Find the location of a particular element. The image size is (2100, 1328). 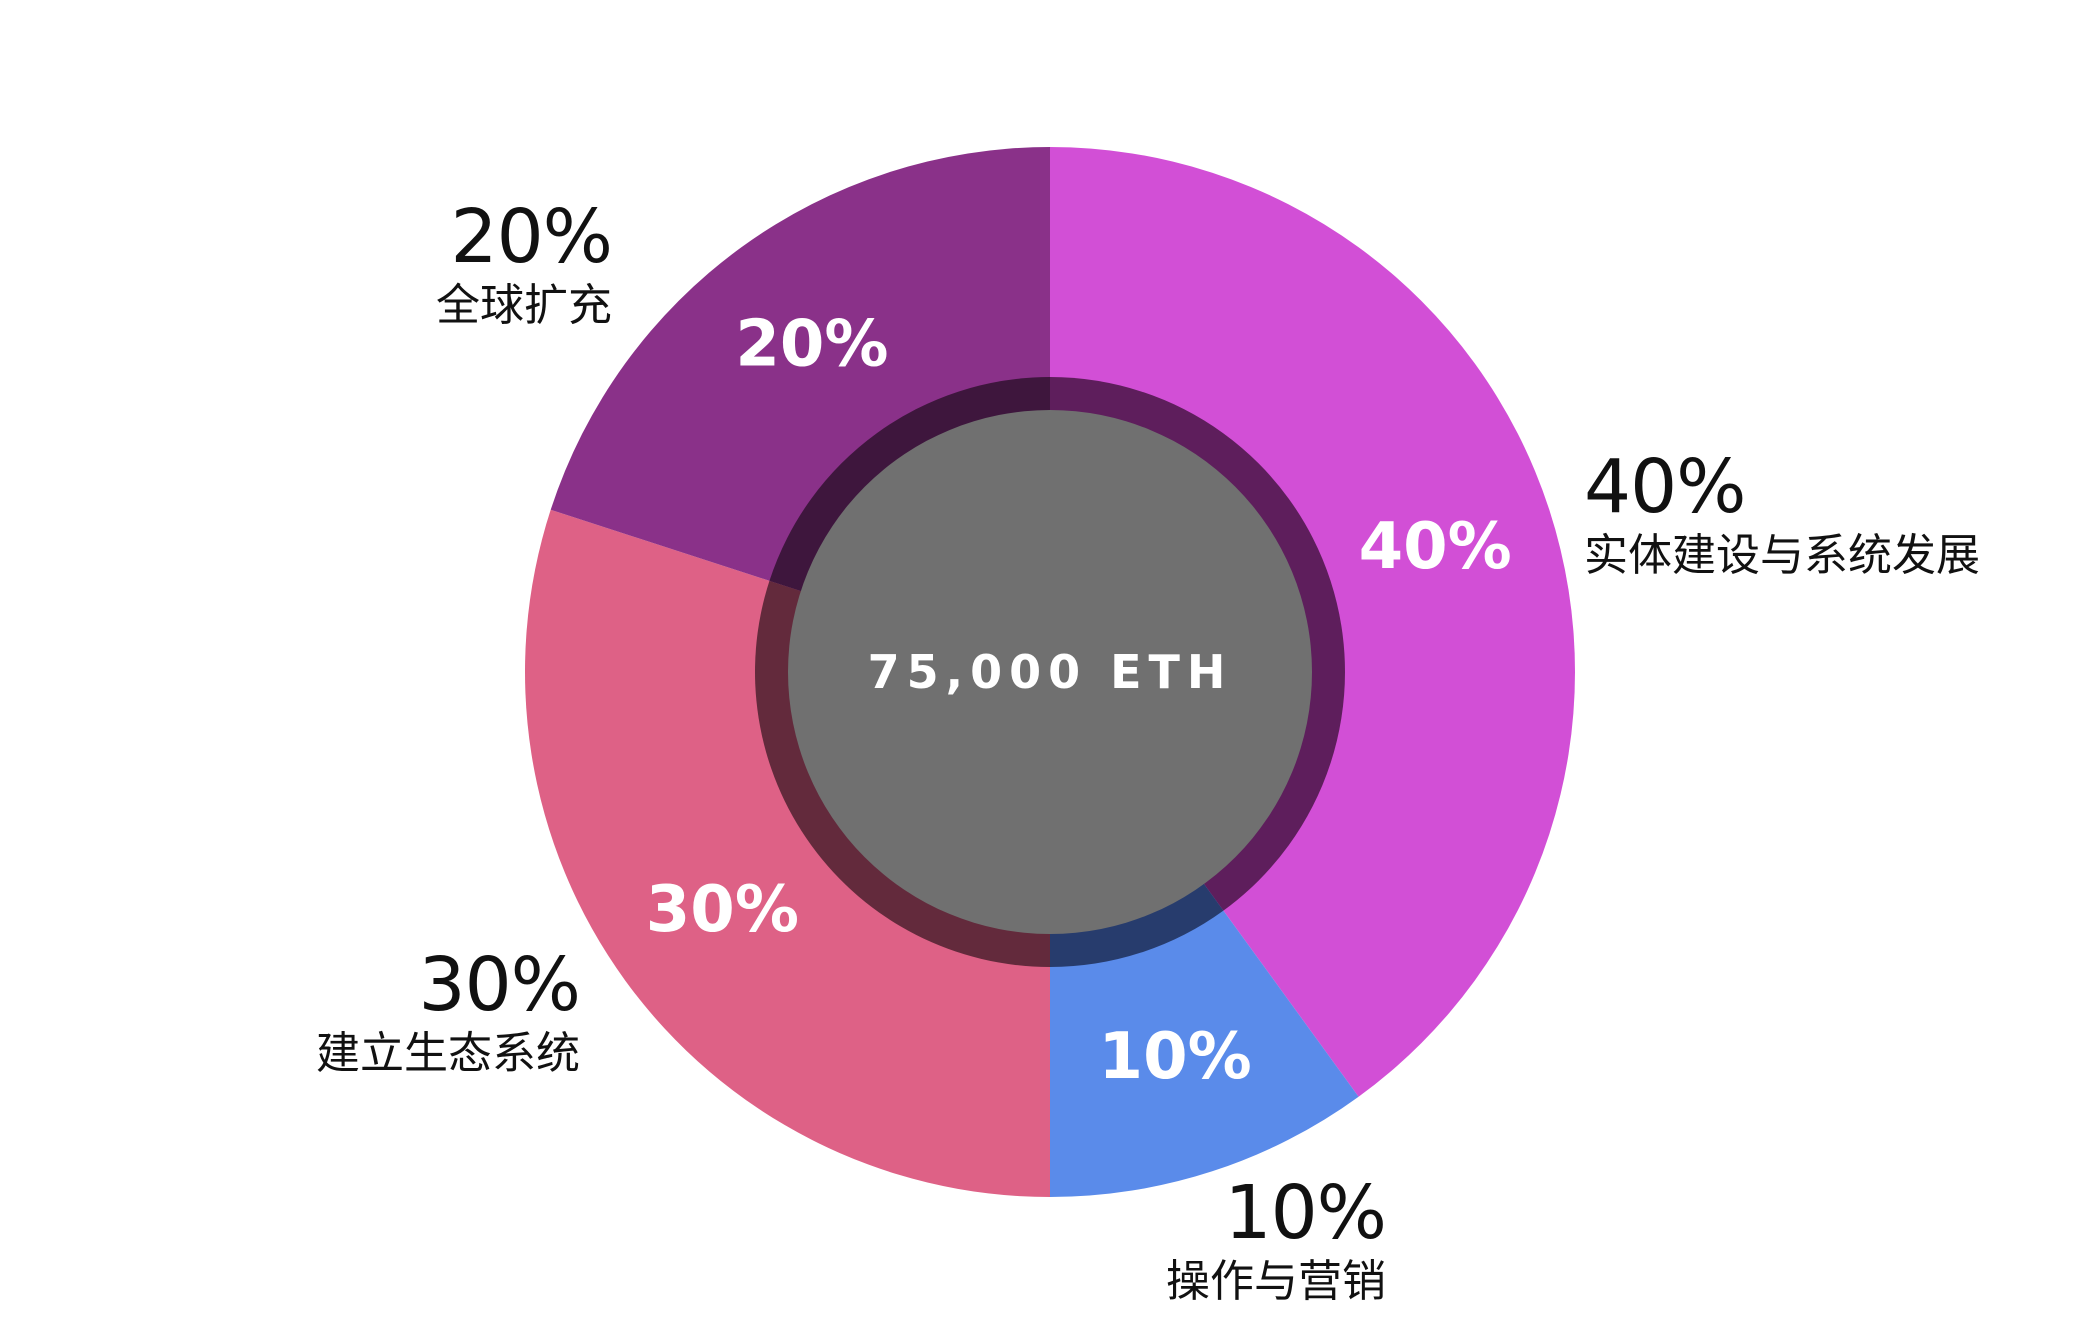

legend-label-global-expansion: 20% 全球扩充 is located at coordinates (412, 262).